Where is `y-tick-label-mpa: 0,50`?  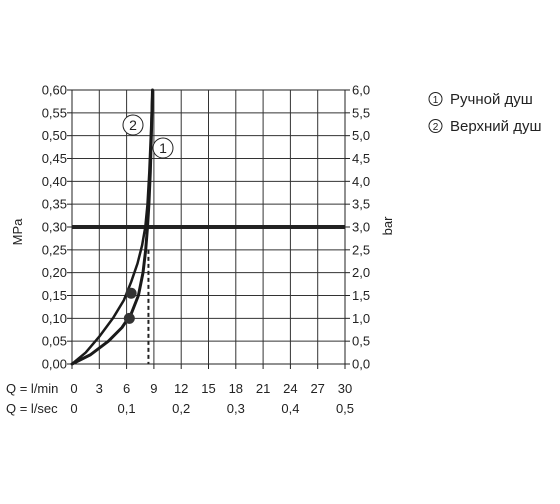
y-tick-label-mpa: 0,50 is located at coordinates (54, 135).